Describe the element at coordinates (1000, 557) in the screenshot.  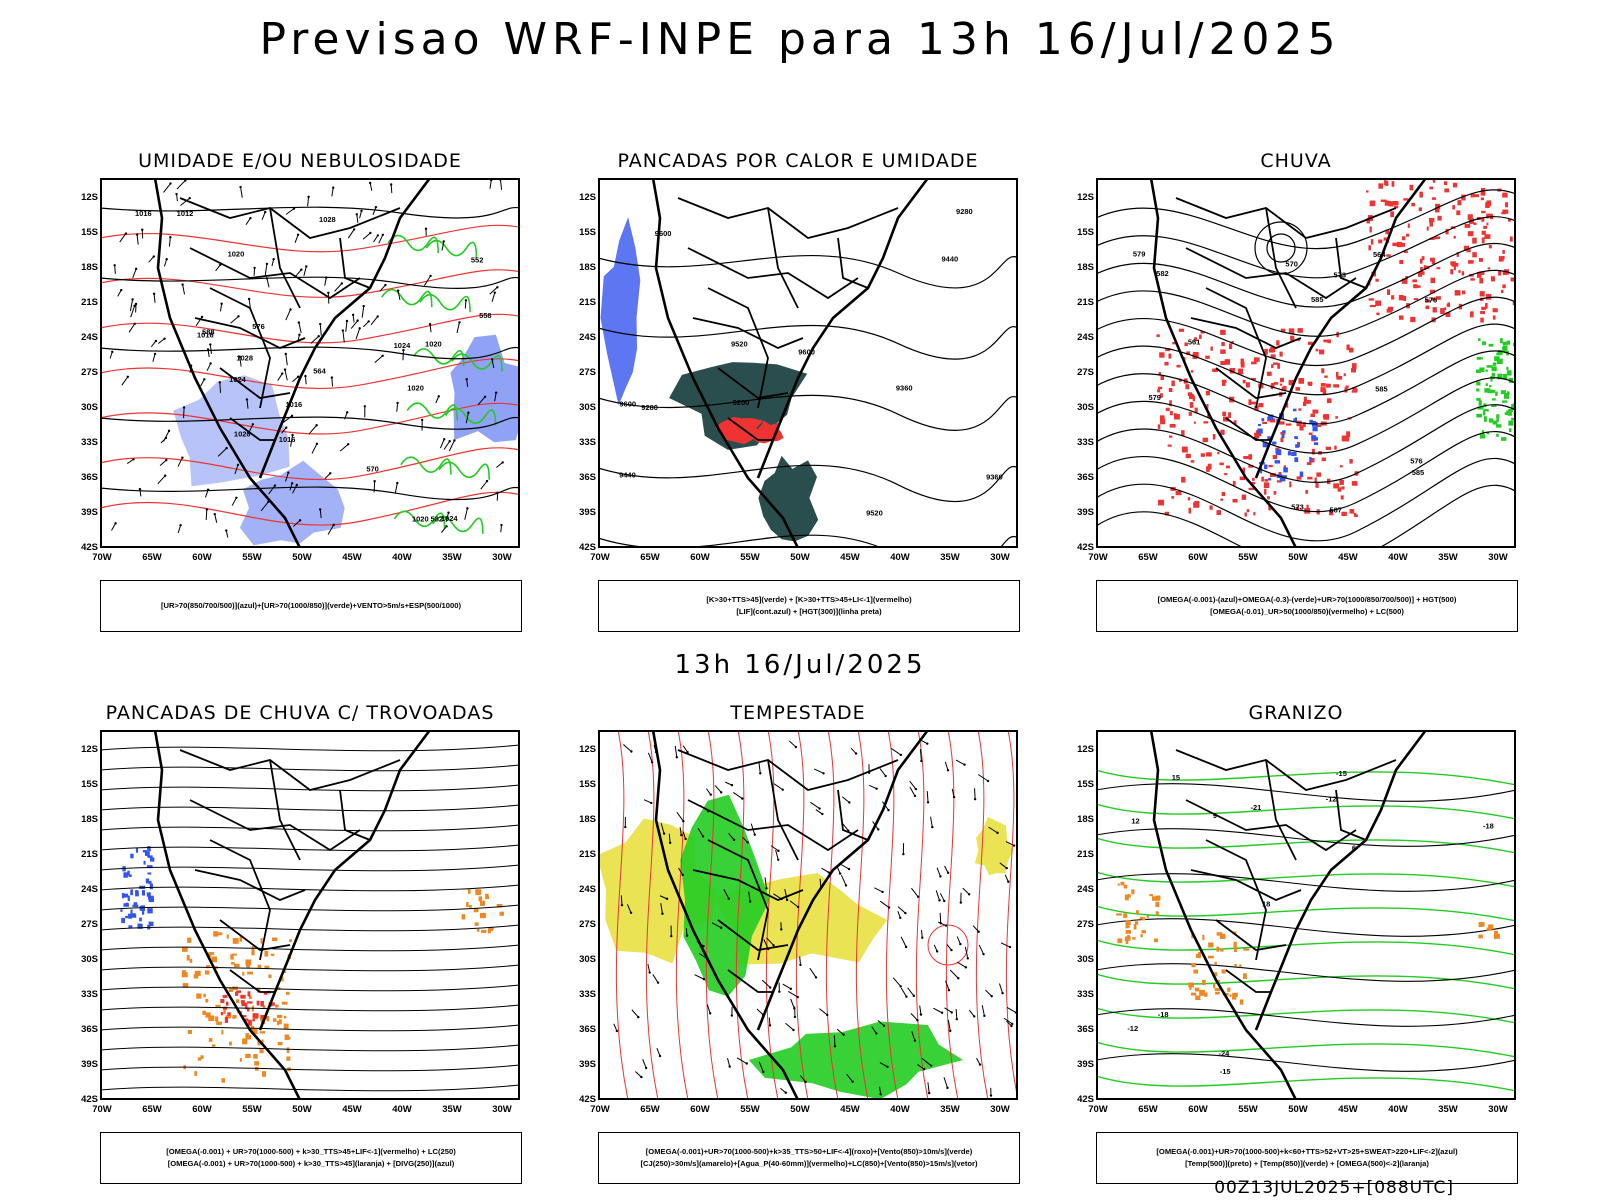
I see `longitude-tick-label: 30W` at that location.